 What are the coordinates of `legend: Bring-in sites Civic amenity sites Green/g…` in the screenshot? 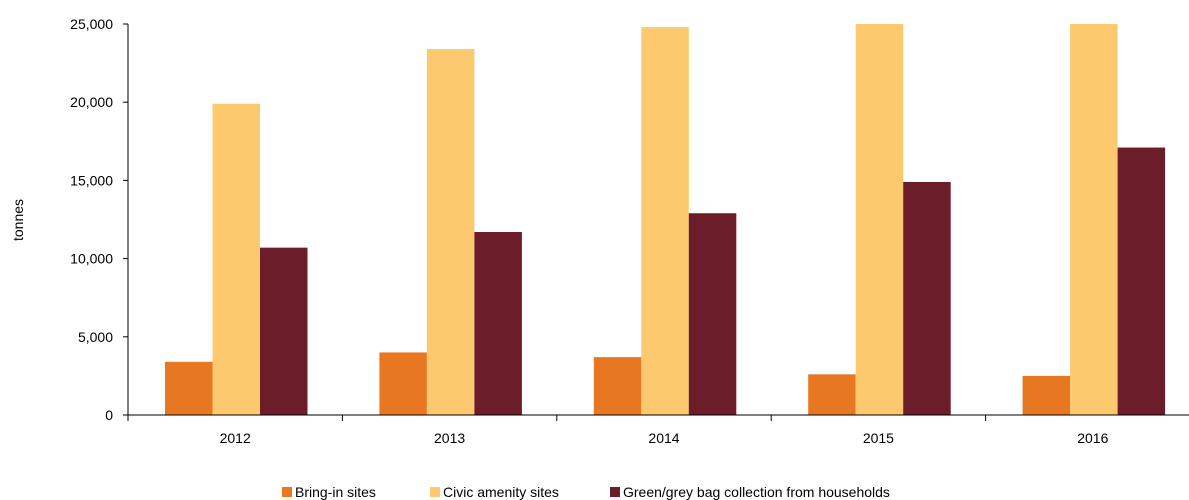 It's located at (586, 492).